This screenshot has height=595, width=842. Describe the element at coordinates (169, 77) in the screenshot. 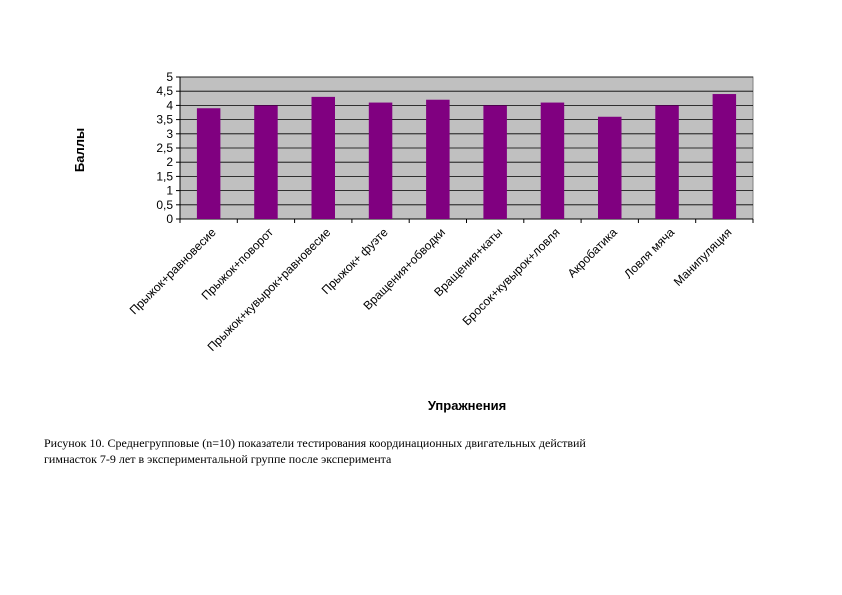

I see `y-tick-label: 5` at that location.